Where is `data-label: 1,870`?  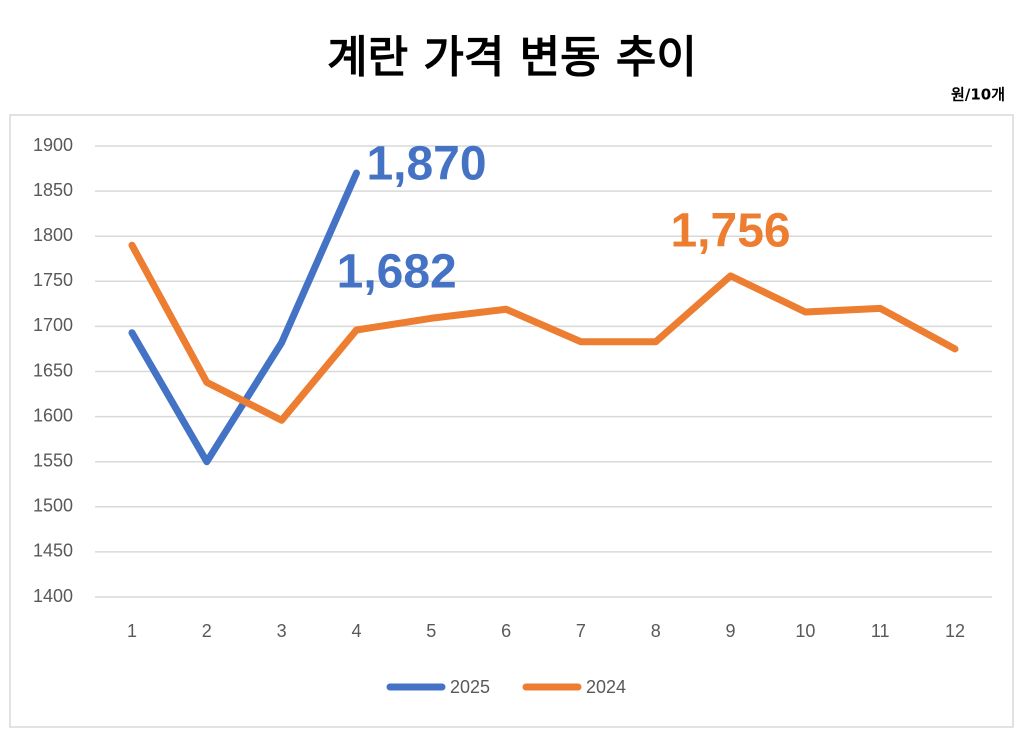
data-label: 1,870 is located at coordinates (426, 164).